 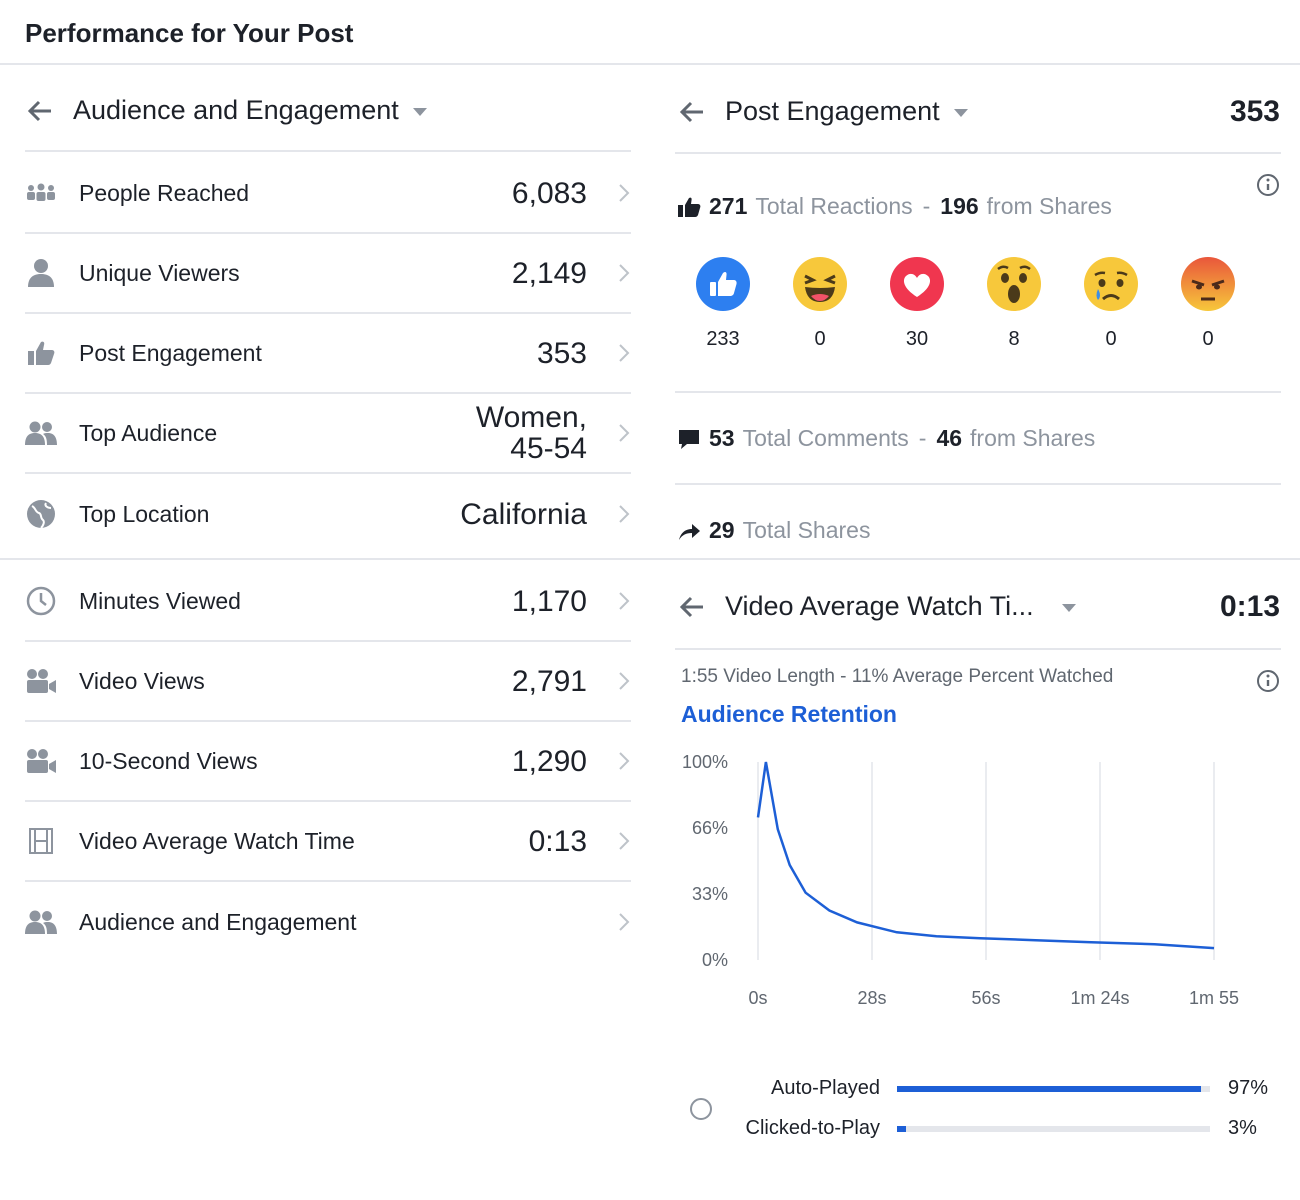 What do you see at coordinates (978, 649) in the screenshot?
I see `watch-header-divider` at bounding box center [978, 649].